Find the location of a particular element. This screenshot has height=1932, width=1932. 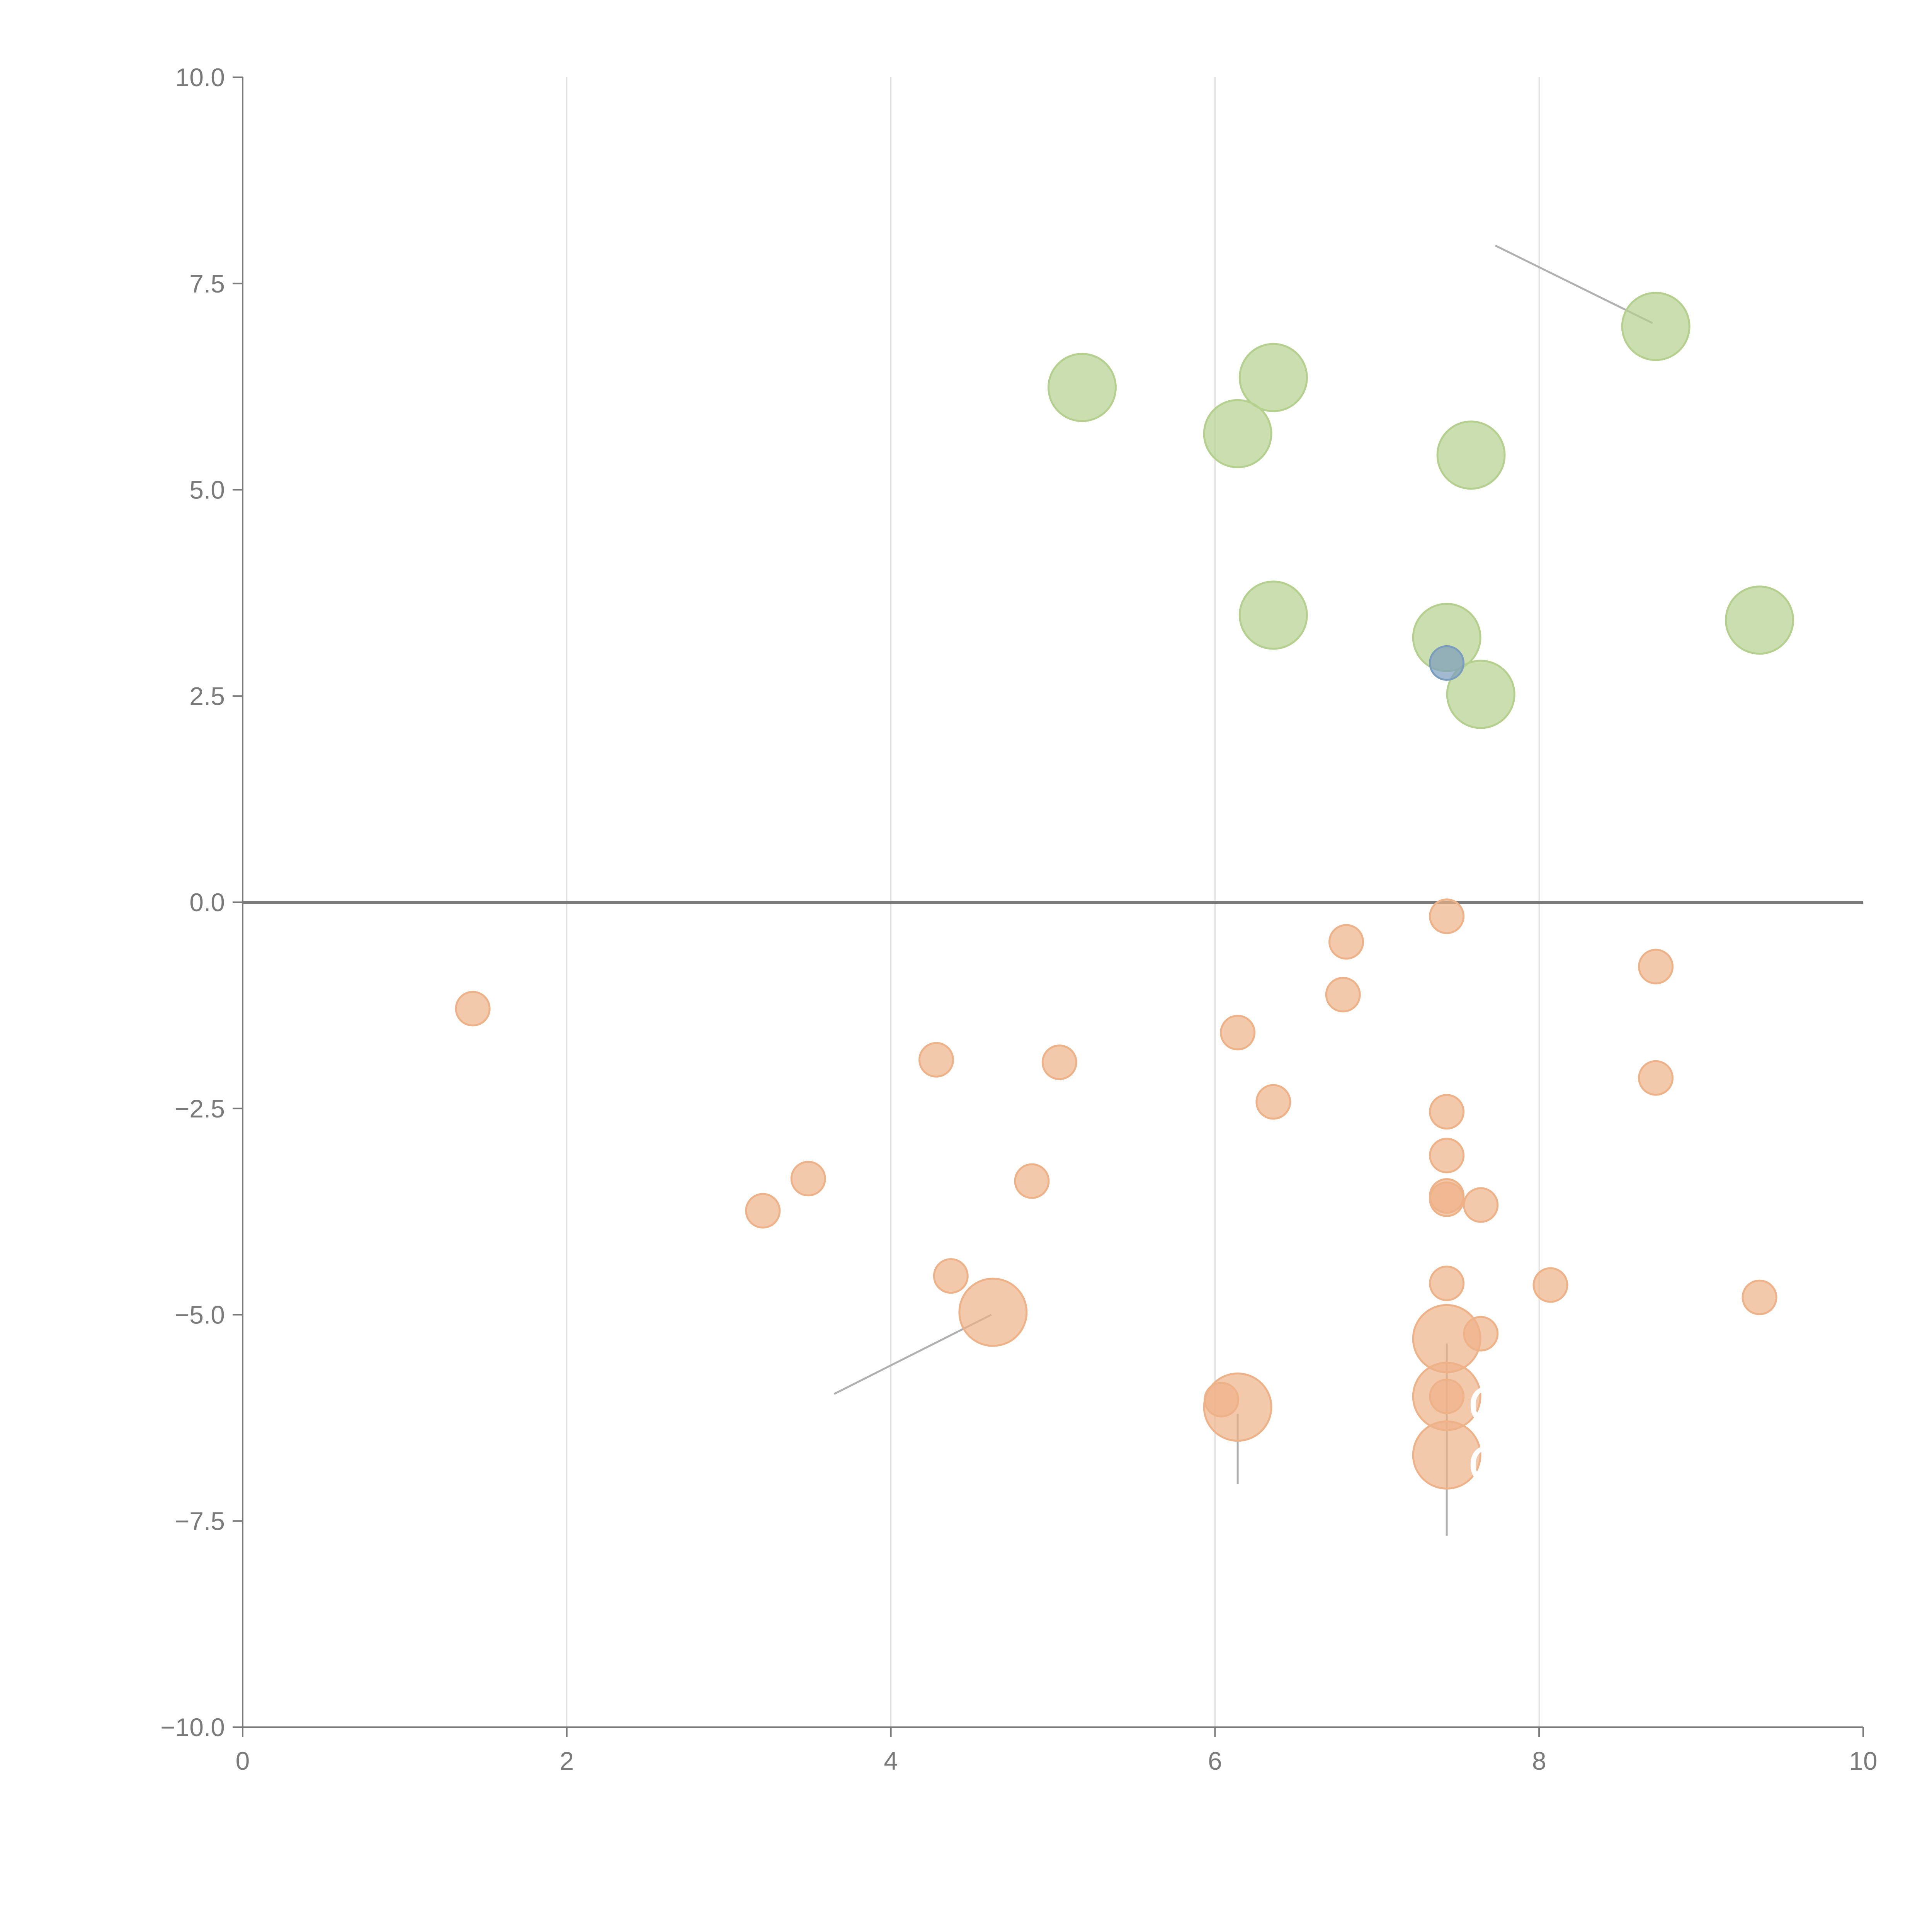

y-tick-label: 2.5 is located at coordinates (207, 696).